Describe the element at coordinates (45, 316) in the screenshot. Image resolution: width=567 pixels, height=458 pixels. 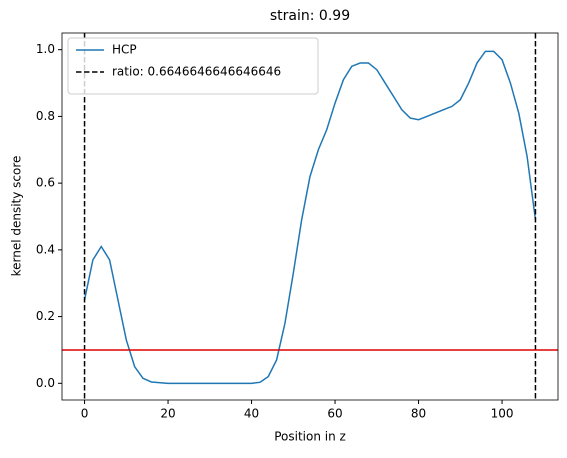
I see `y-tick-label: 0.2` at that location.